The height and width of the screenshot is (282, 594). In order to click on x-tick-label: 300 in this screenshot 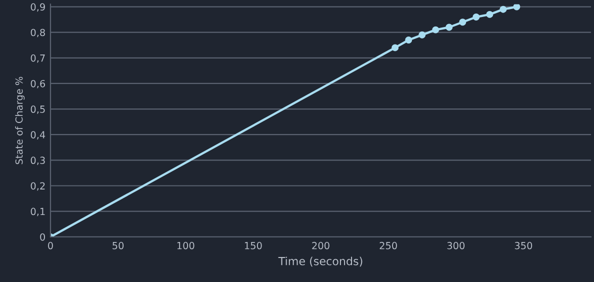, I will do `click(456, 246)`.